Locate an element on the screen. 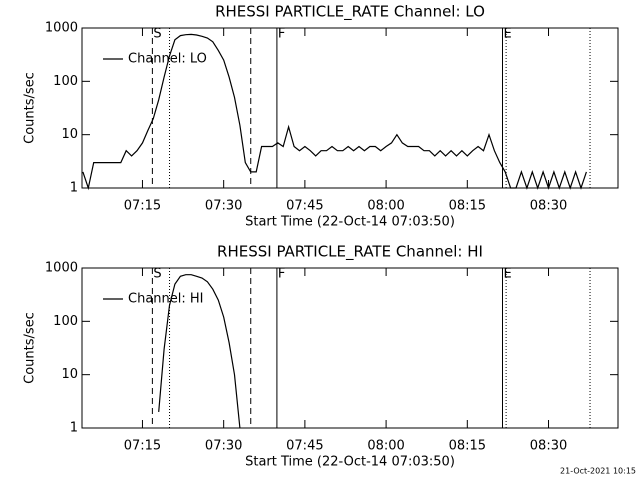  legend-label: Channel: LO is located at coordinates (167, 59).